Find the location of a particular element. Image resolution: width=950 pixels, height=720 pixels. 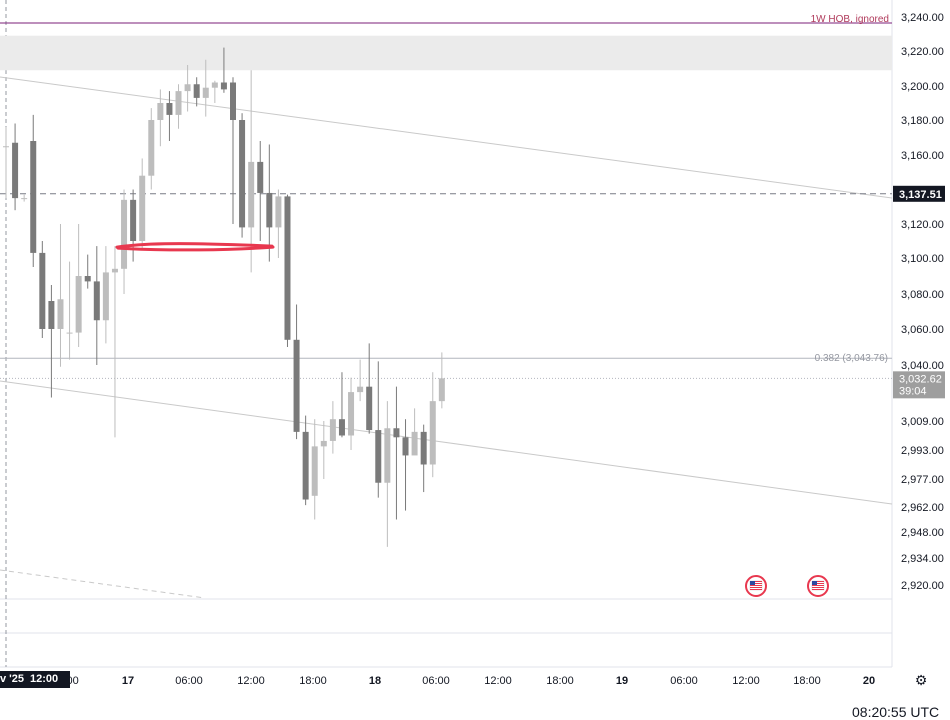

last-price-badge is located at coordinates (919, 385).